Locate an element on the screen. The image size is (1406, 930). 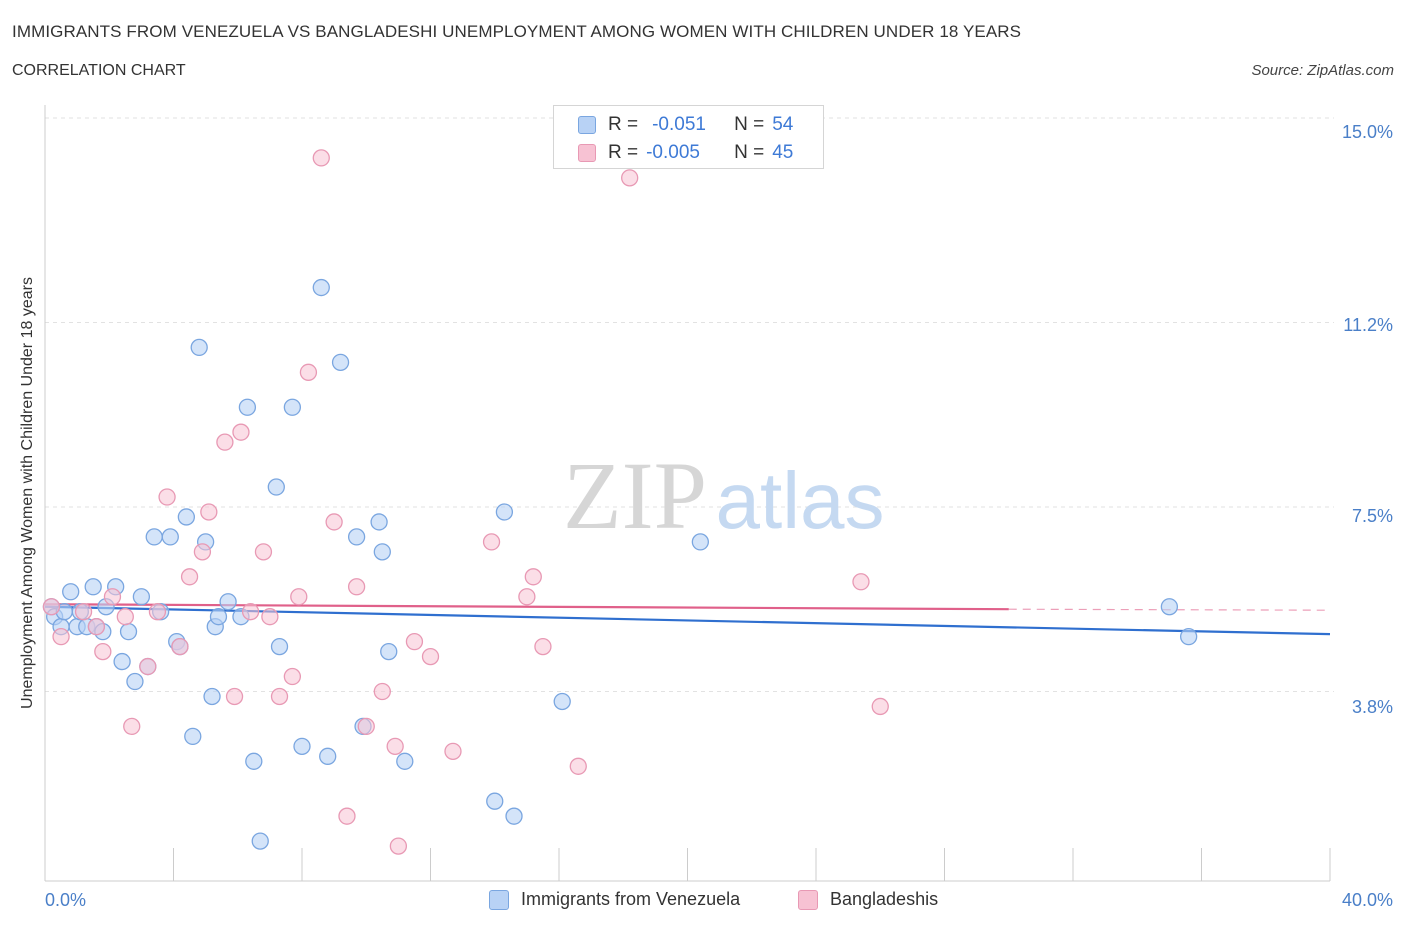
legend-r-value: -0.051 is located at coordinates (679, 124).